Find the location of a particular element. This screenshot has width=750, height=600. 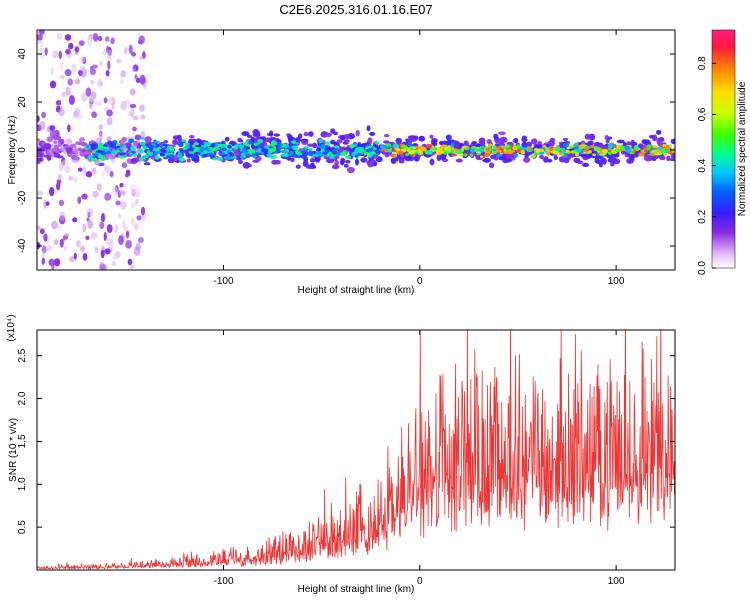

spectrogram-xlabel: Height of straight line (km) is located at coordinates (356, 290).